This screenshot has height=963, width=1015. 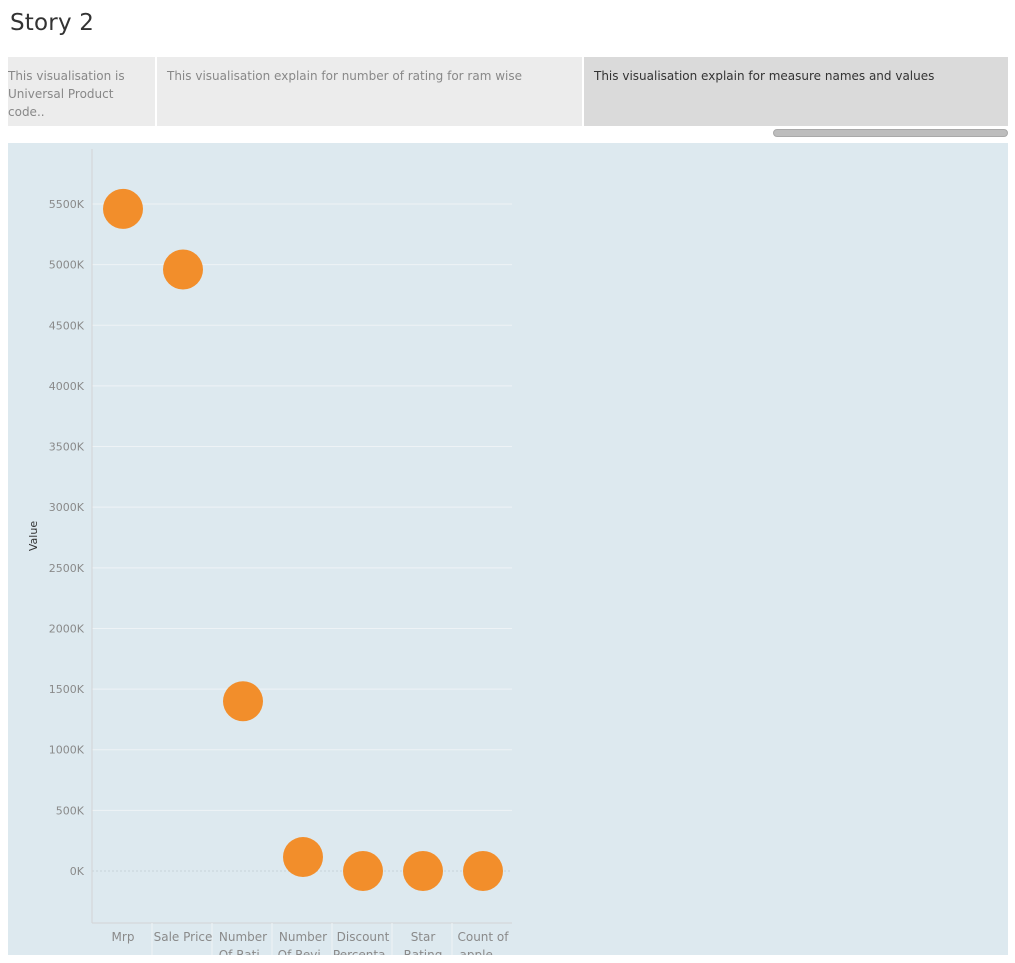 I want to click on x-tick-label-6-line-1: apple_.., so click(x=483, y=951).